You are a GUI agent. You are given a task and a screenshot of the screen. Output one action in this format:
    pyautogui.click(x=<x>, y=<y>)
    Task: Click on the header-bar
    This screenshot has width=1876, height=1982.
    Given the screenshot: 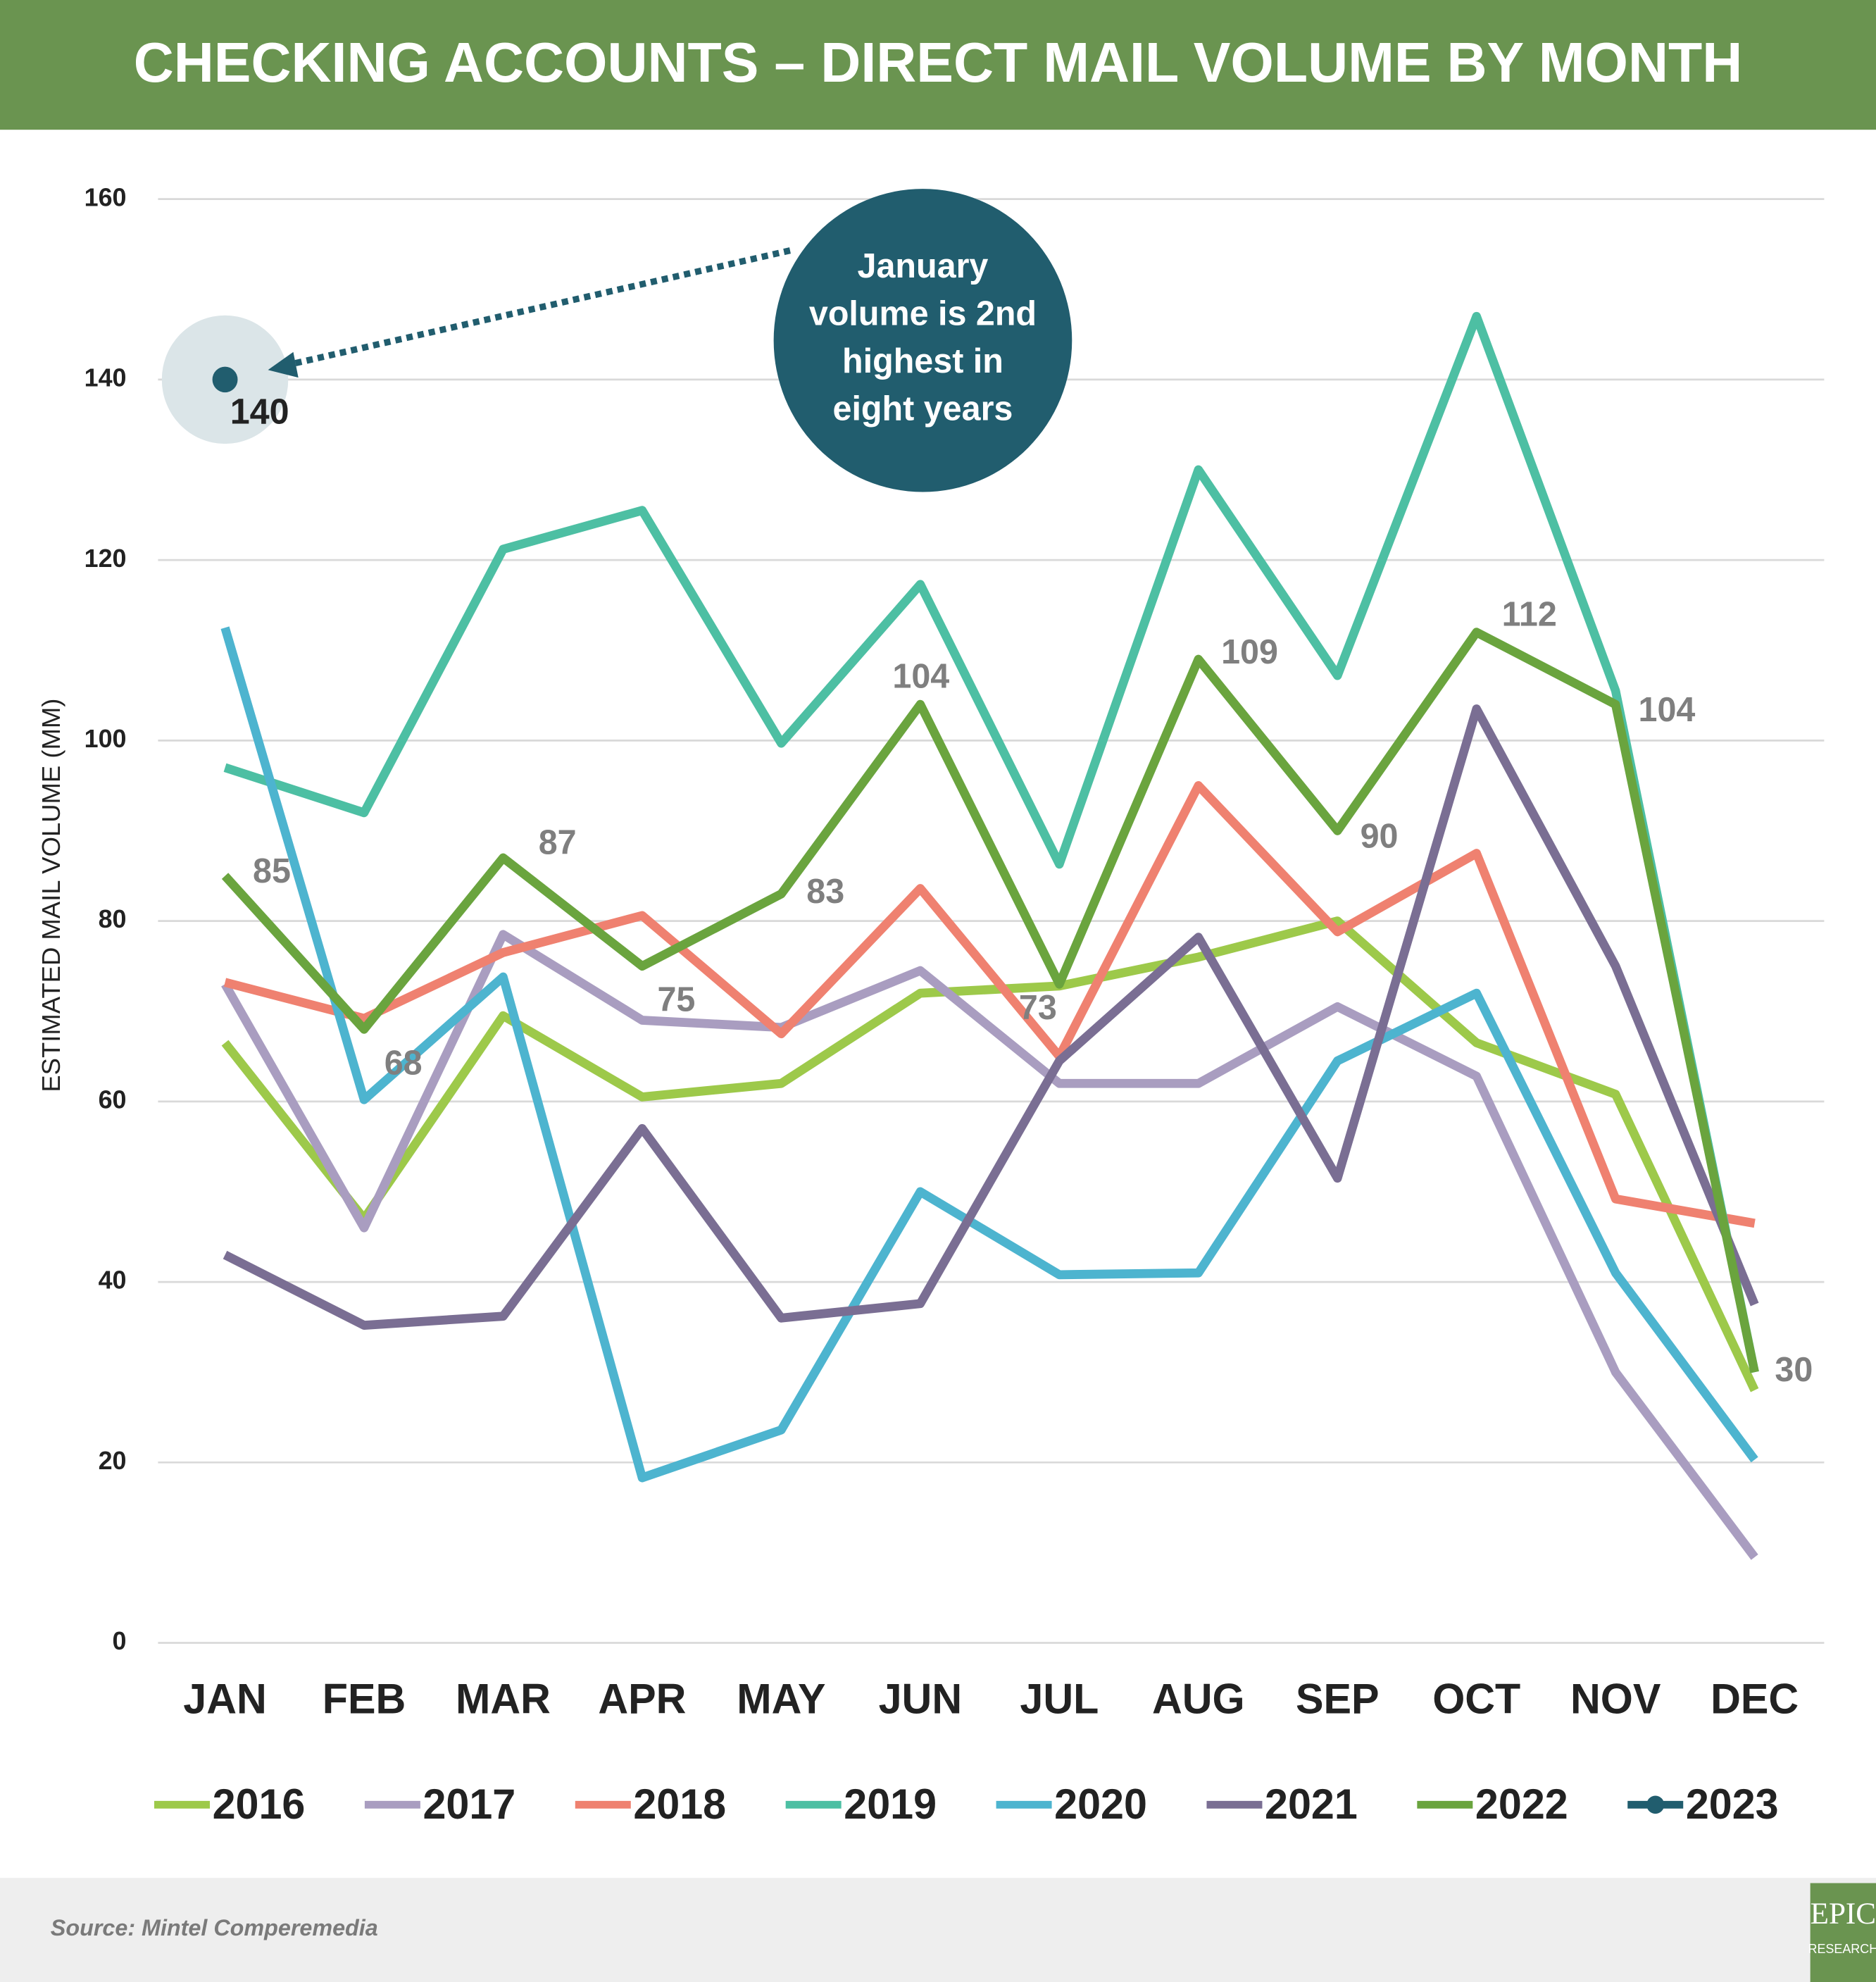 What is the action you would take?
    pyautogui.click(x=938, y=65)
    